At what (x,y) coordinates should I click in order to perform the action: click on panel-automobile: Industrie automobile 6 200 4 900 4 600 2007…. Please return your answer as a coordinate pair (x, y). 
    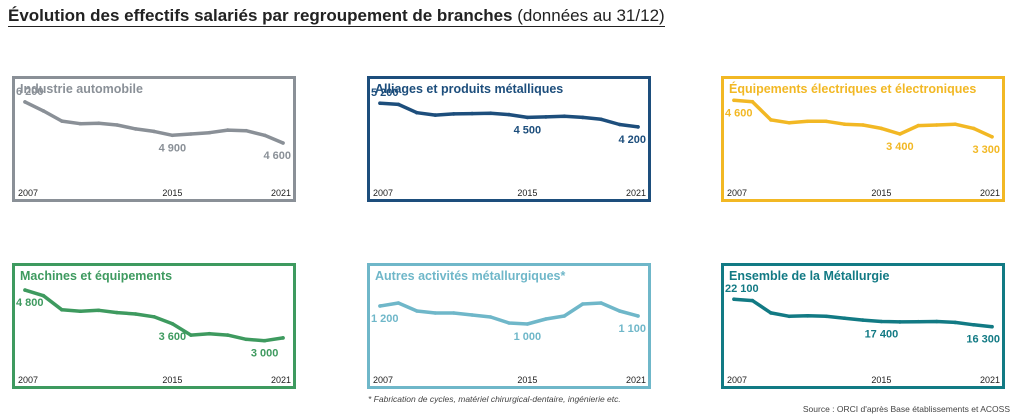
    Looking at the image, I should click on (154, 139).